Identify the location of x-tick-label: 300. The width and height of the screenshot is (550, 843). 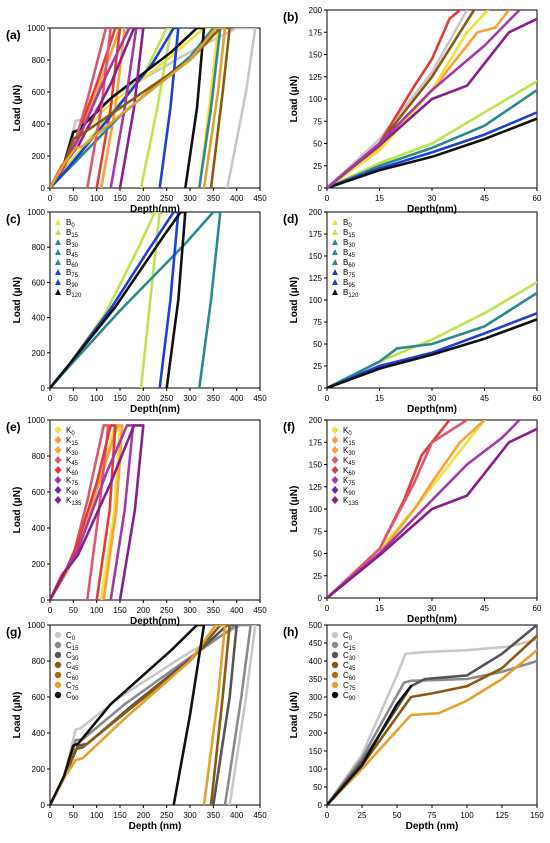
(190, 815).